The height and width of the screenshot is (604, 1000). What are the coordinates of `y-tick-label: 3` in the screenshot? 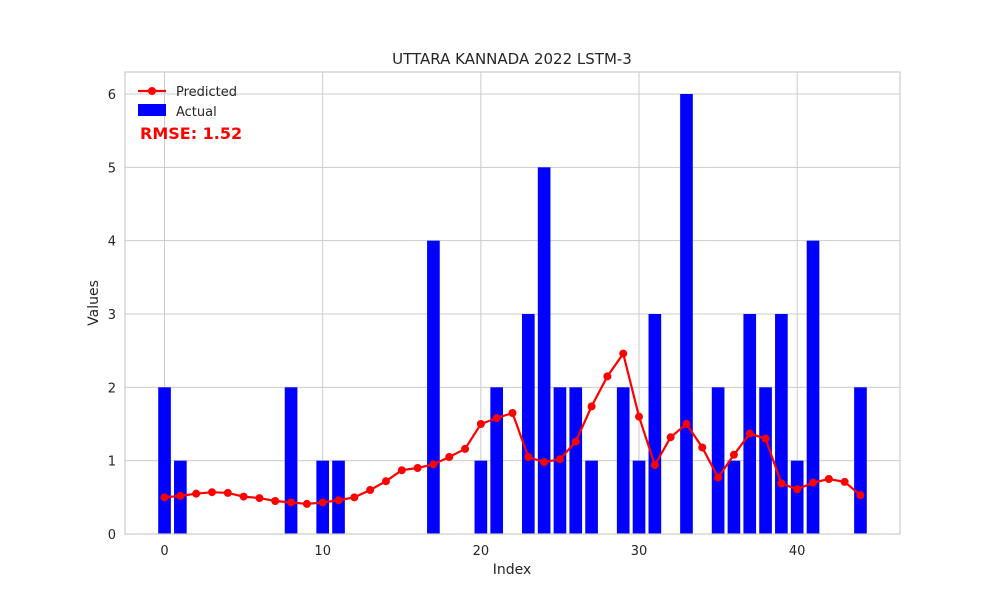 It's located at (112, 315).